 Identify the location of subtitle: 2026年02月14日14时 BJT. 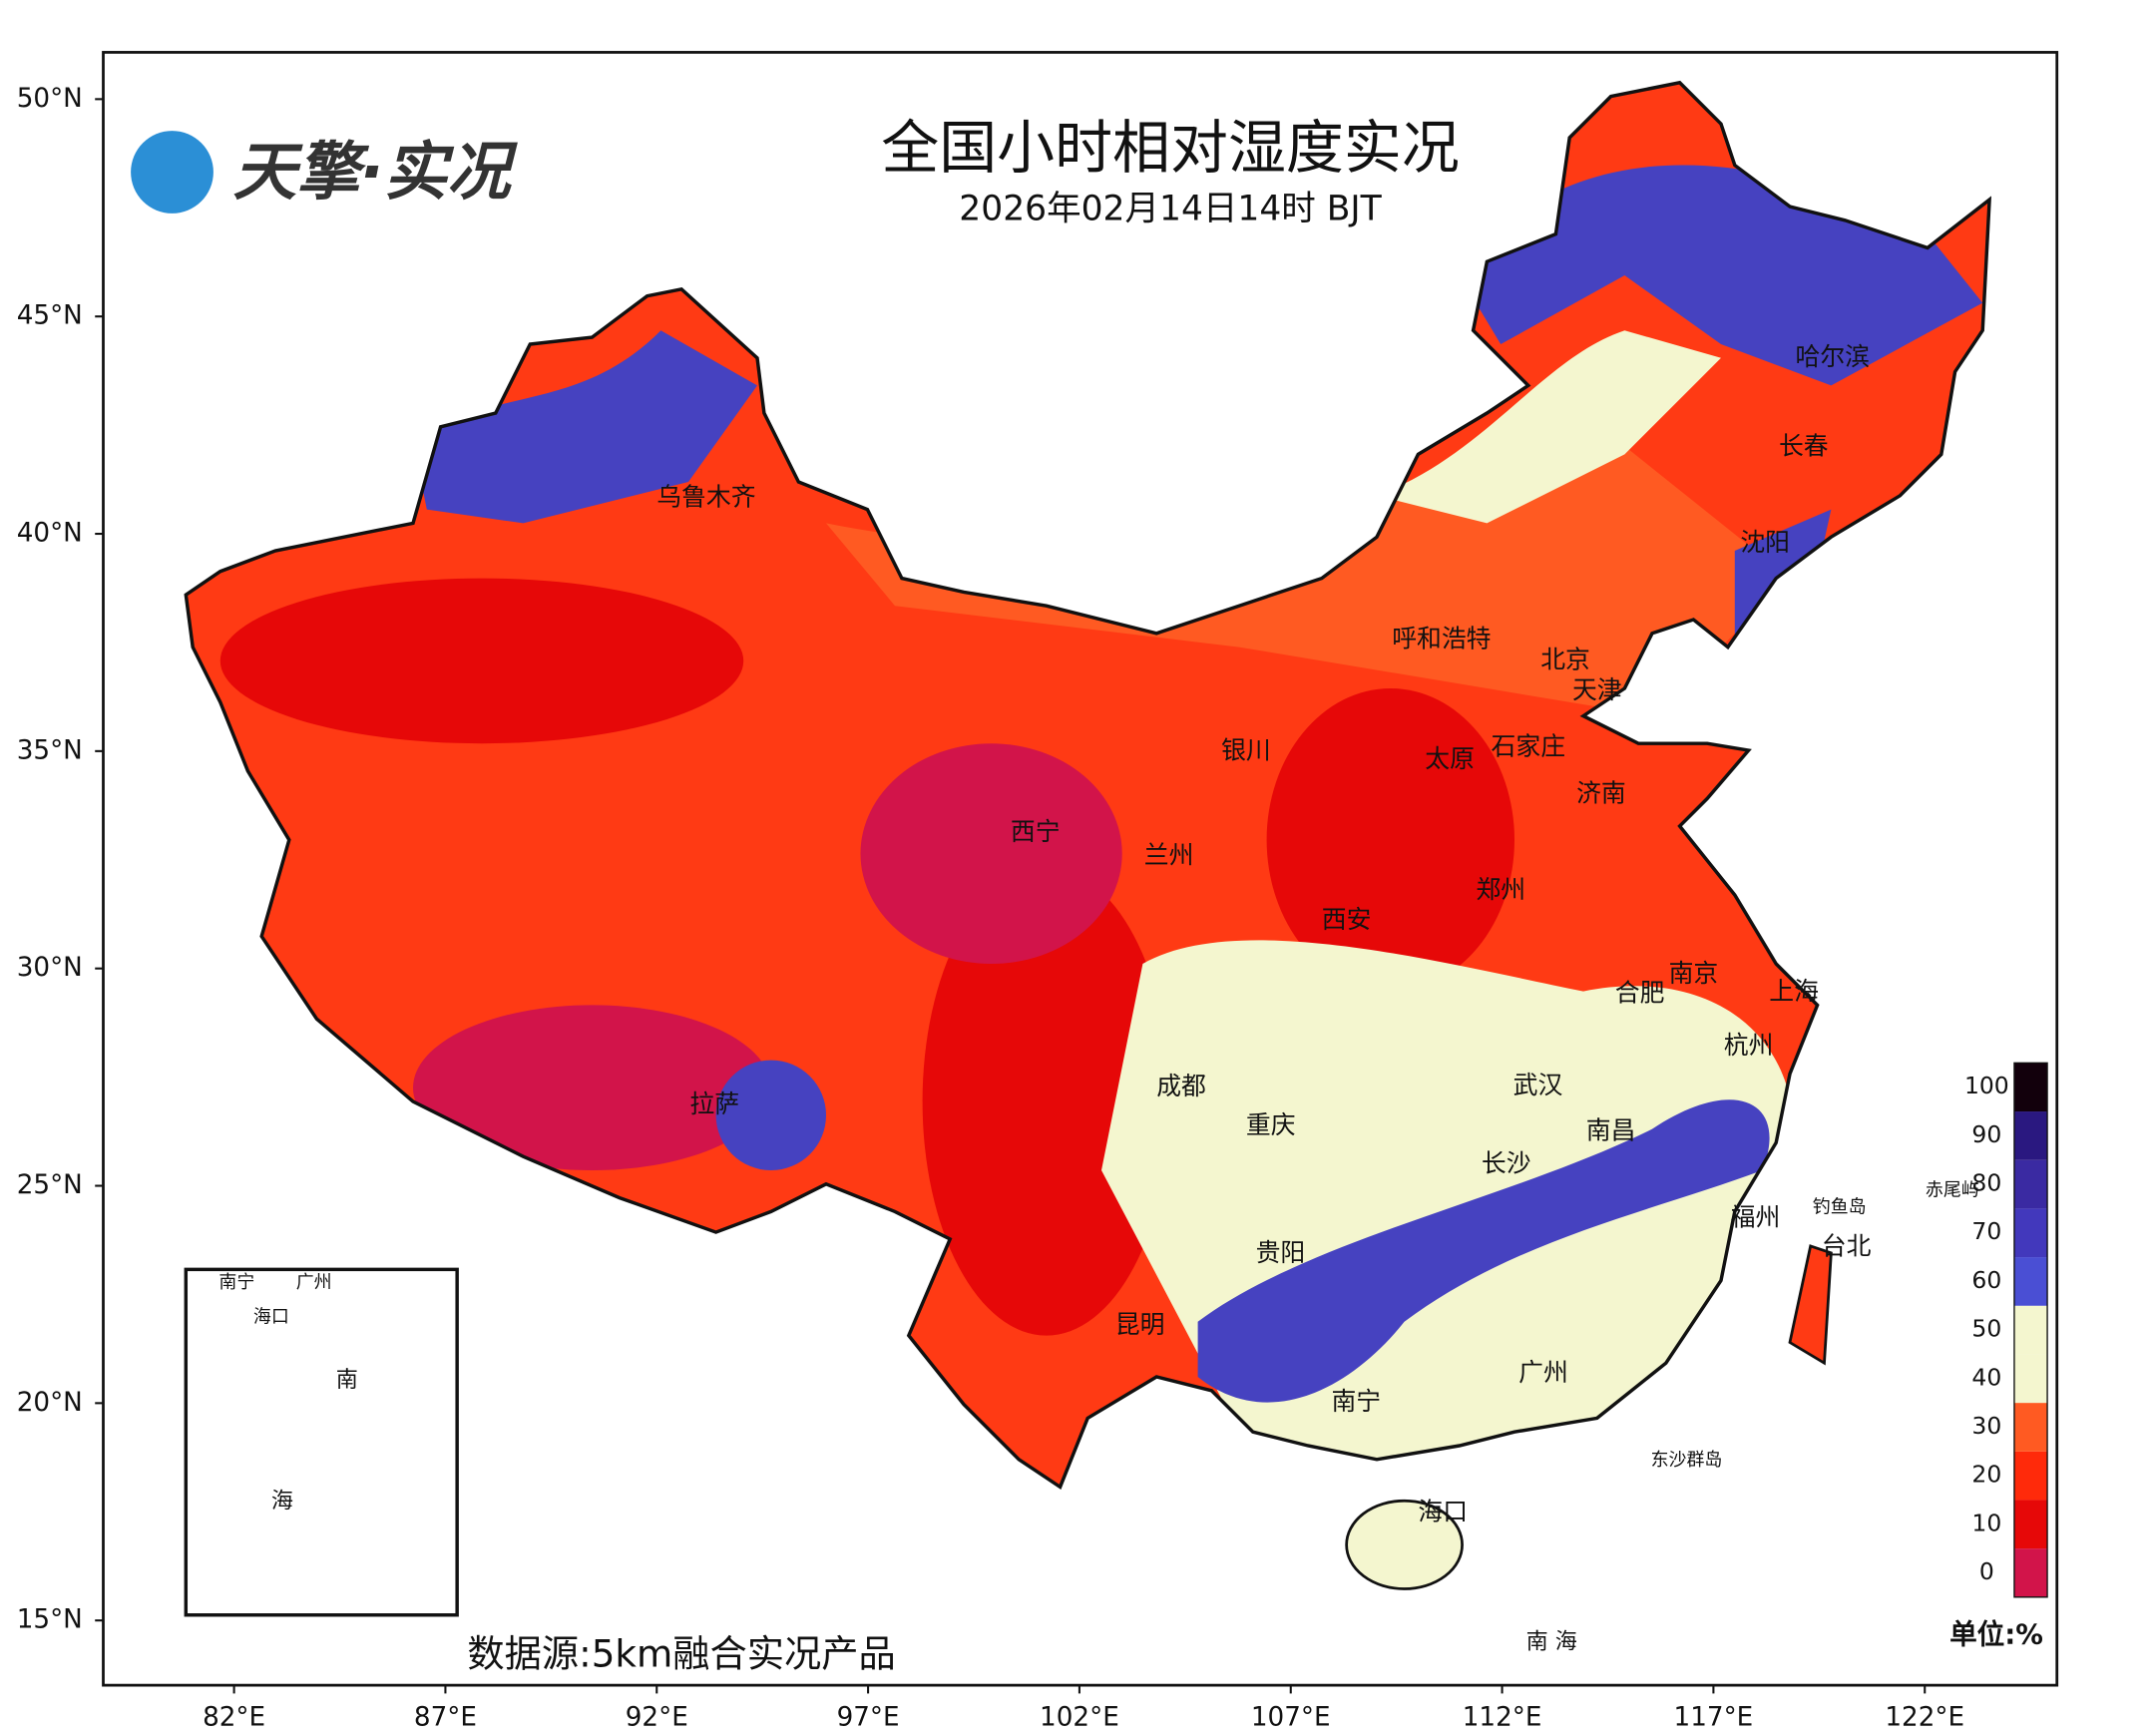
(1170, 209).